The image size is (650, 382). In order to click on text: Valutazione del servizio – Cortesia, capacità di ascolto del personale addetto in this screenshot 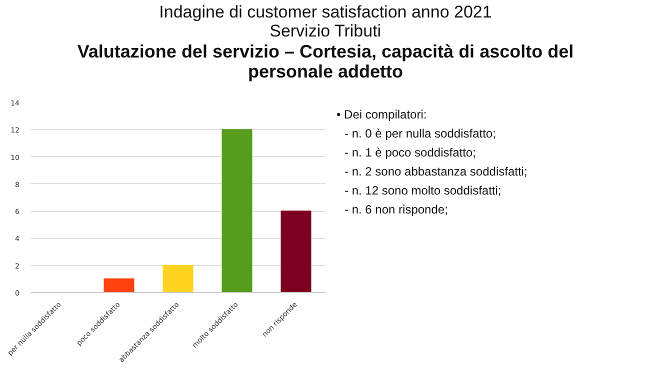, I will do `click(325, 62)`.